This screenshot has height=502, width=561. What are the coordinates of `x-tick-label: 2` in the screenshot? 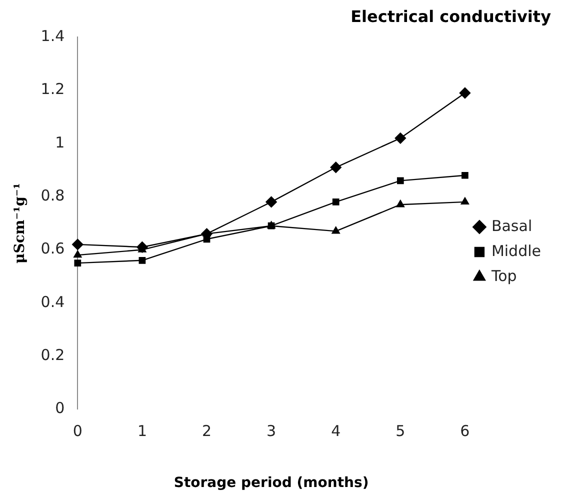 It's located at (207, 431).